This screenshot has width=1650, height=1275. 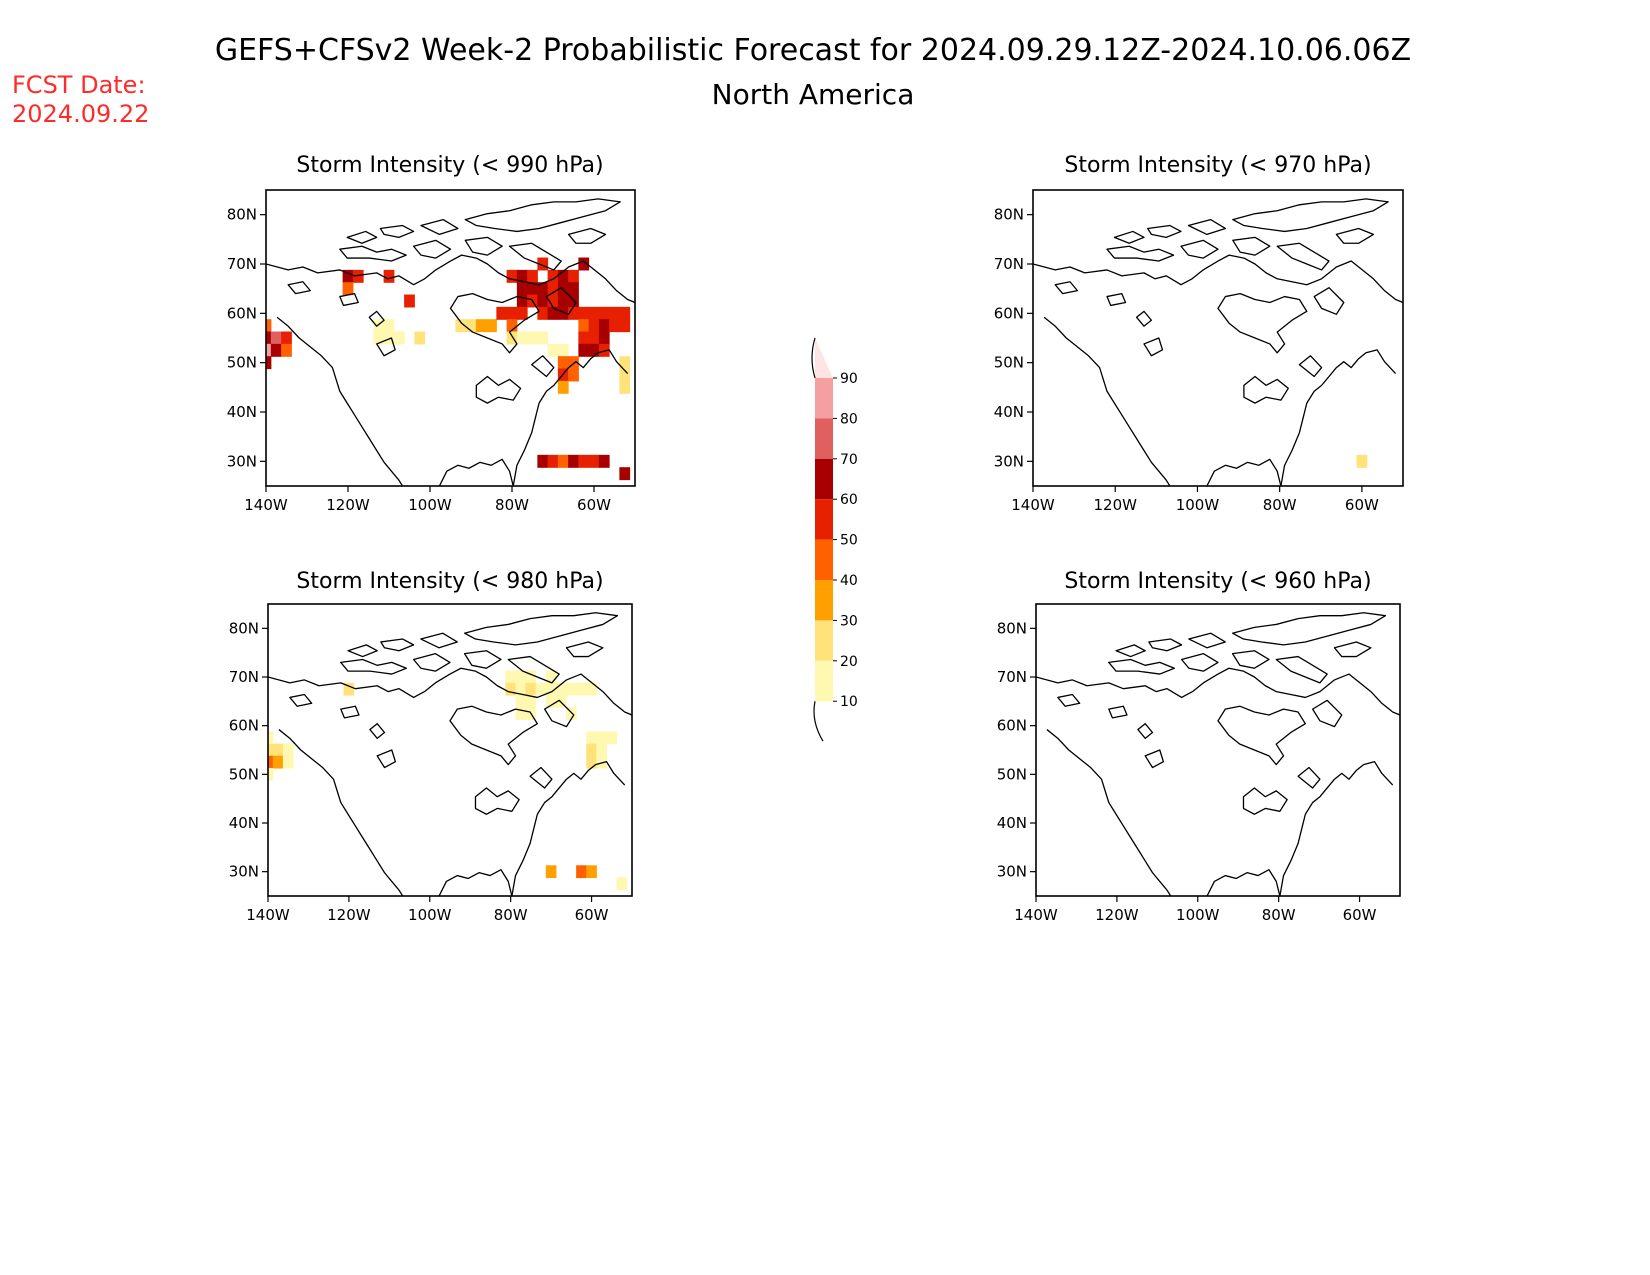 I want to click on colorbar-tick-label: 90, so click(x=849, y=379).